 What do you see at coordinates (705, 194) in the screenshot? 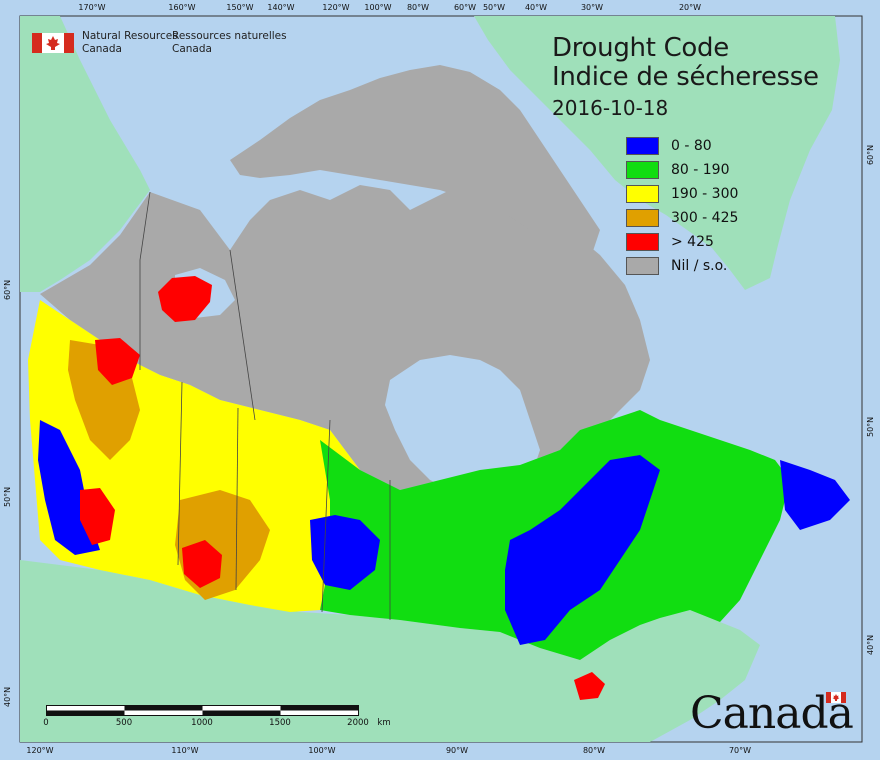
I see `legend-label: 190 - 300` at bounding box center [705, 194].